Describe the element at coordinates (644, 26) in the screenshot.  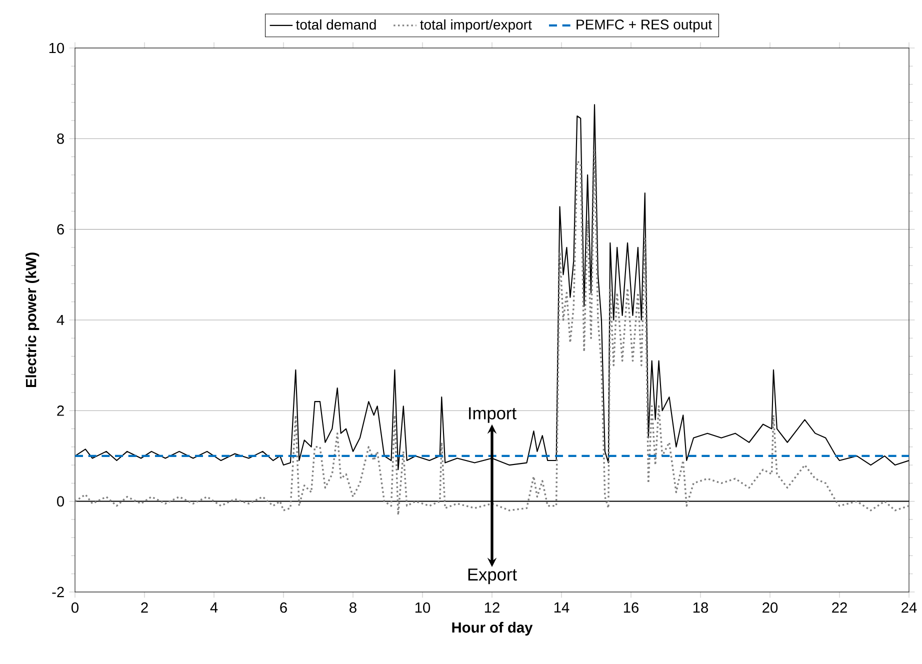
I see `legend-label: PEMFC + RES output` at that location.